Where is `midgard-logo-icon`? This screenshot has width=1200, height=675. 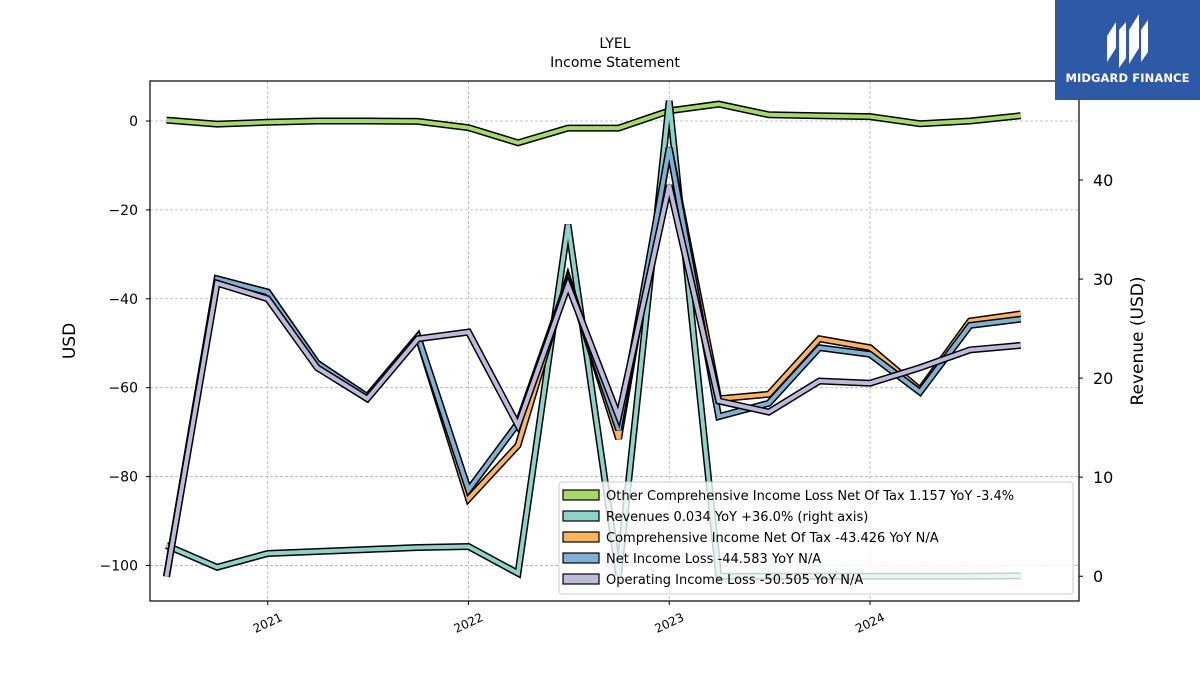 midgard-logo-icon is located at coordinates (1127, 41).